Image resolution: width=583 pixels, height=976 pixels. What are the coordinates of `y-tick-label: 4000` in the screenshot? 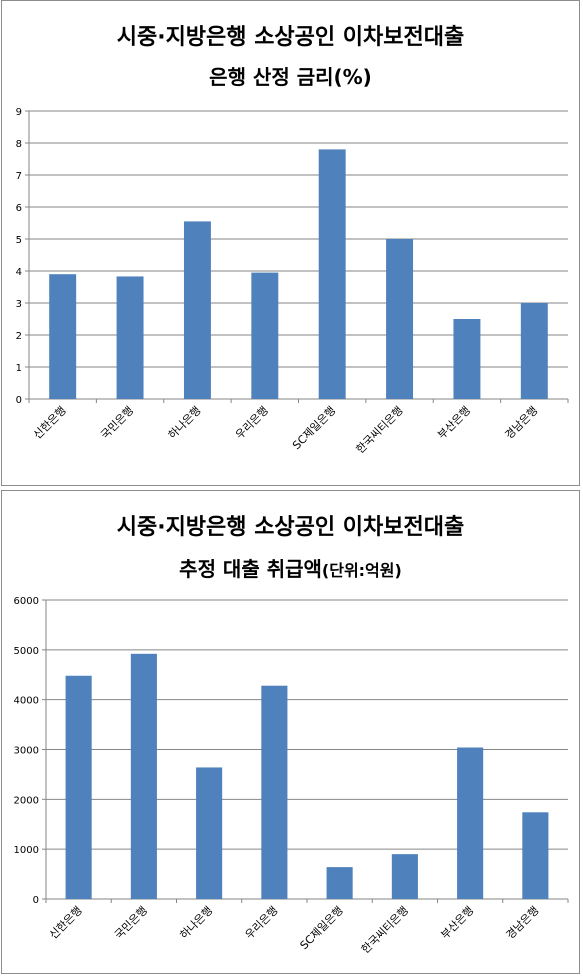 It's located at (26, 701).